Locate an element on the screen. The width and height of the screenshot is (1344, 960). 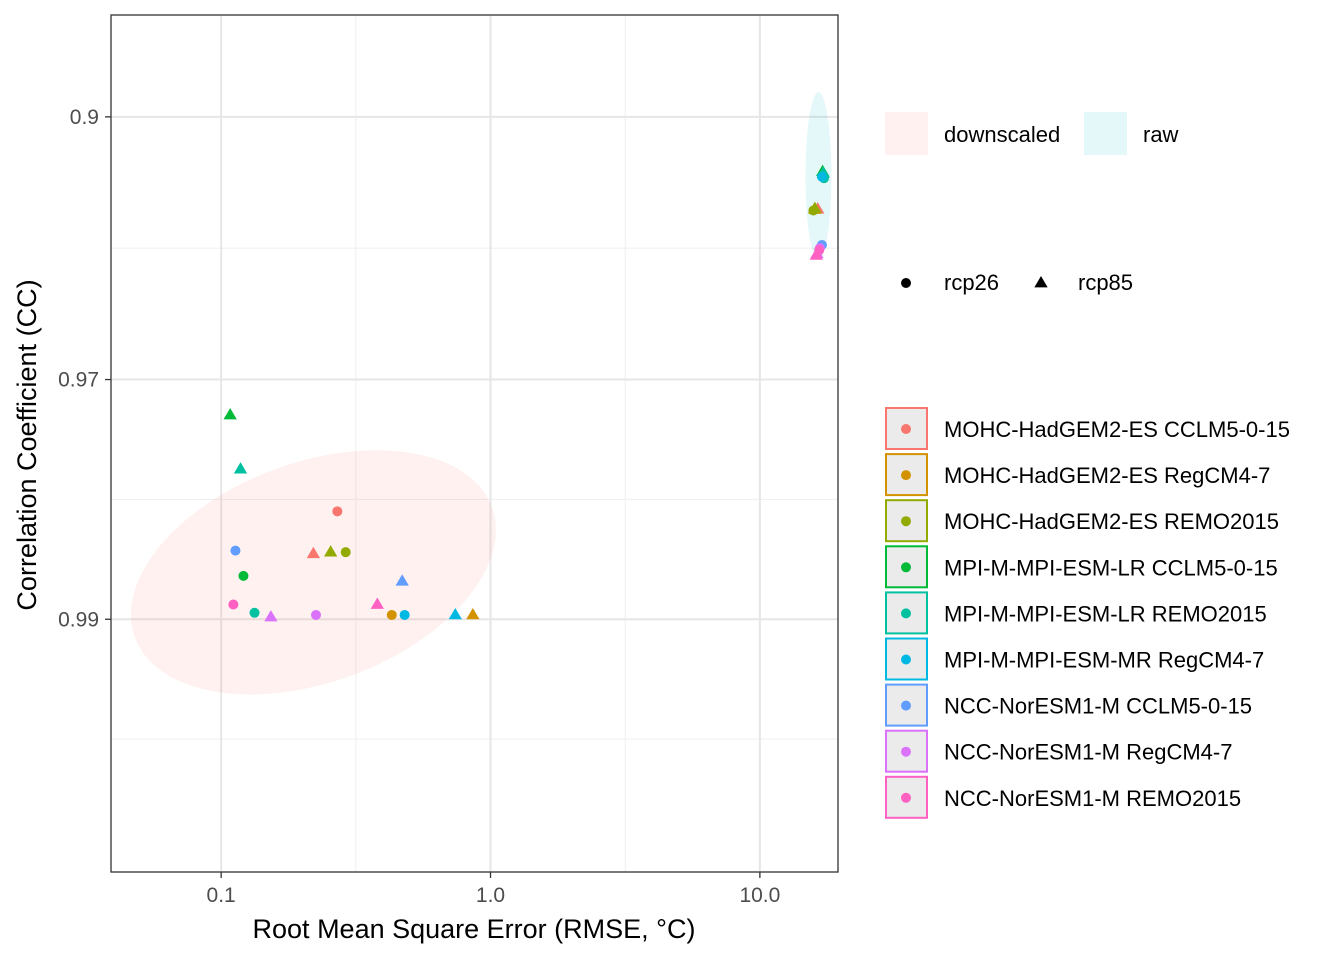
legend-model-m8: NCC-NorESM1-M RegCM4-7 is located at coordinates (1058, 751).